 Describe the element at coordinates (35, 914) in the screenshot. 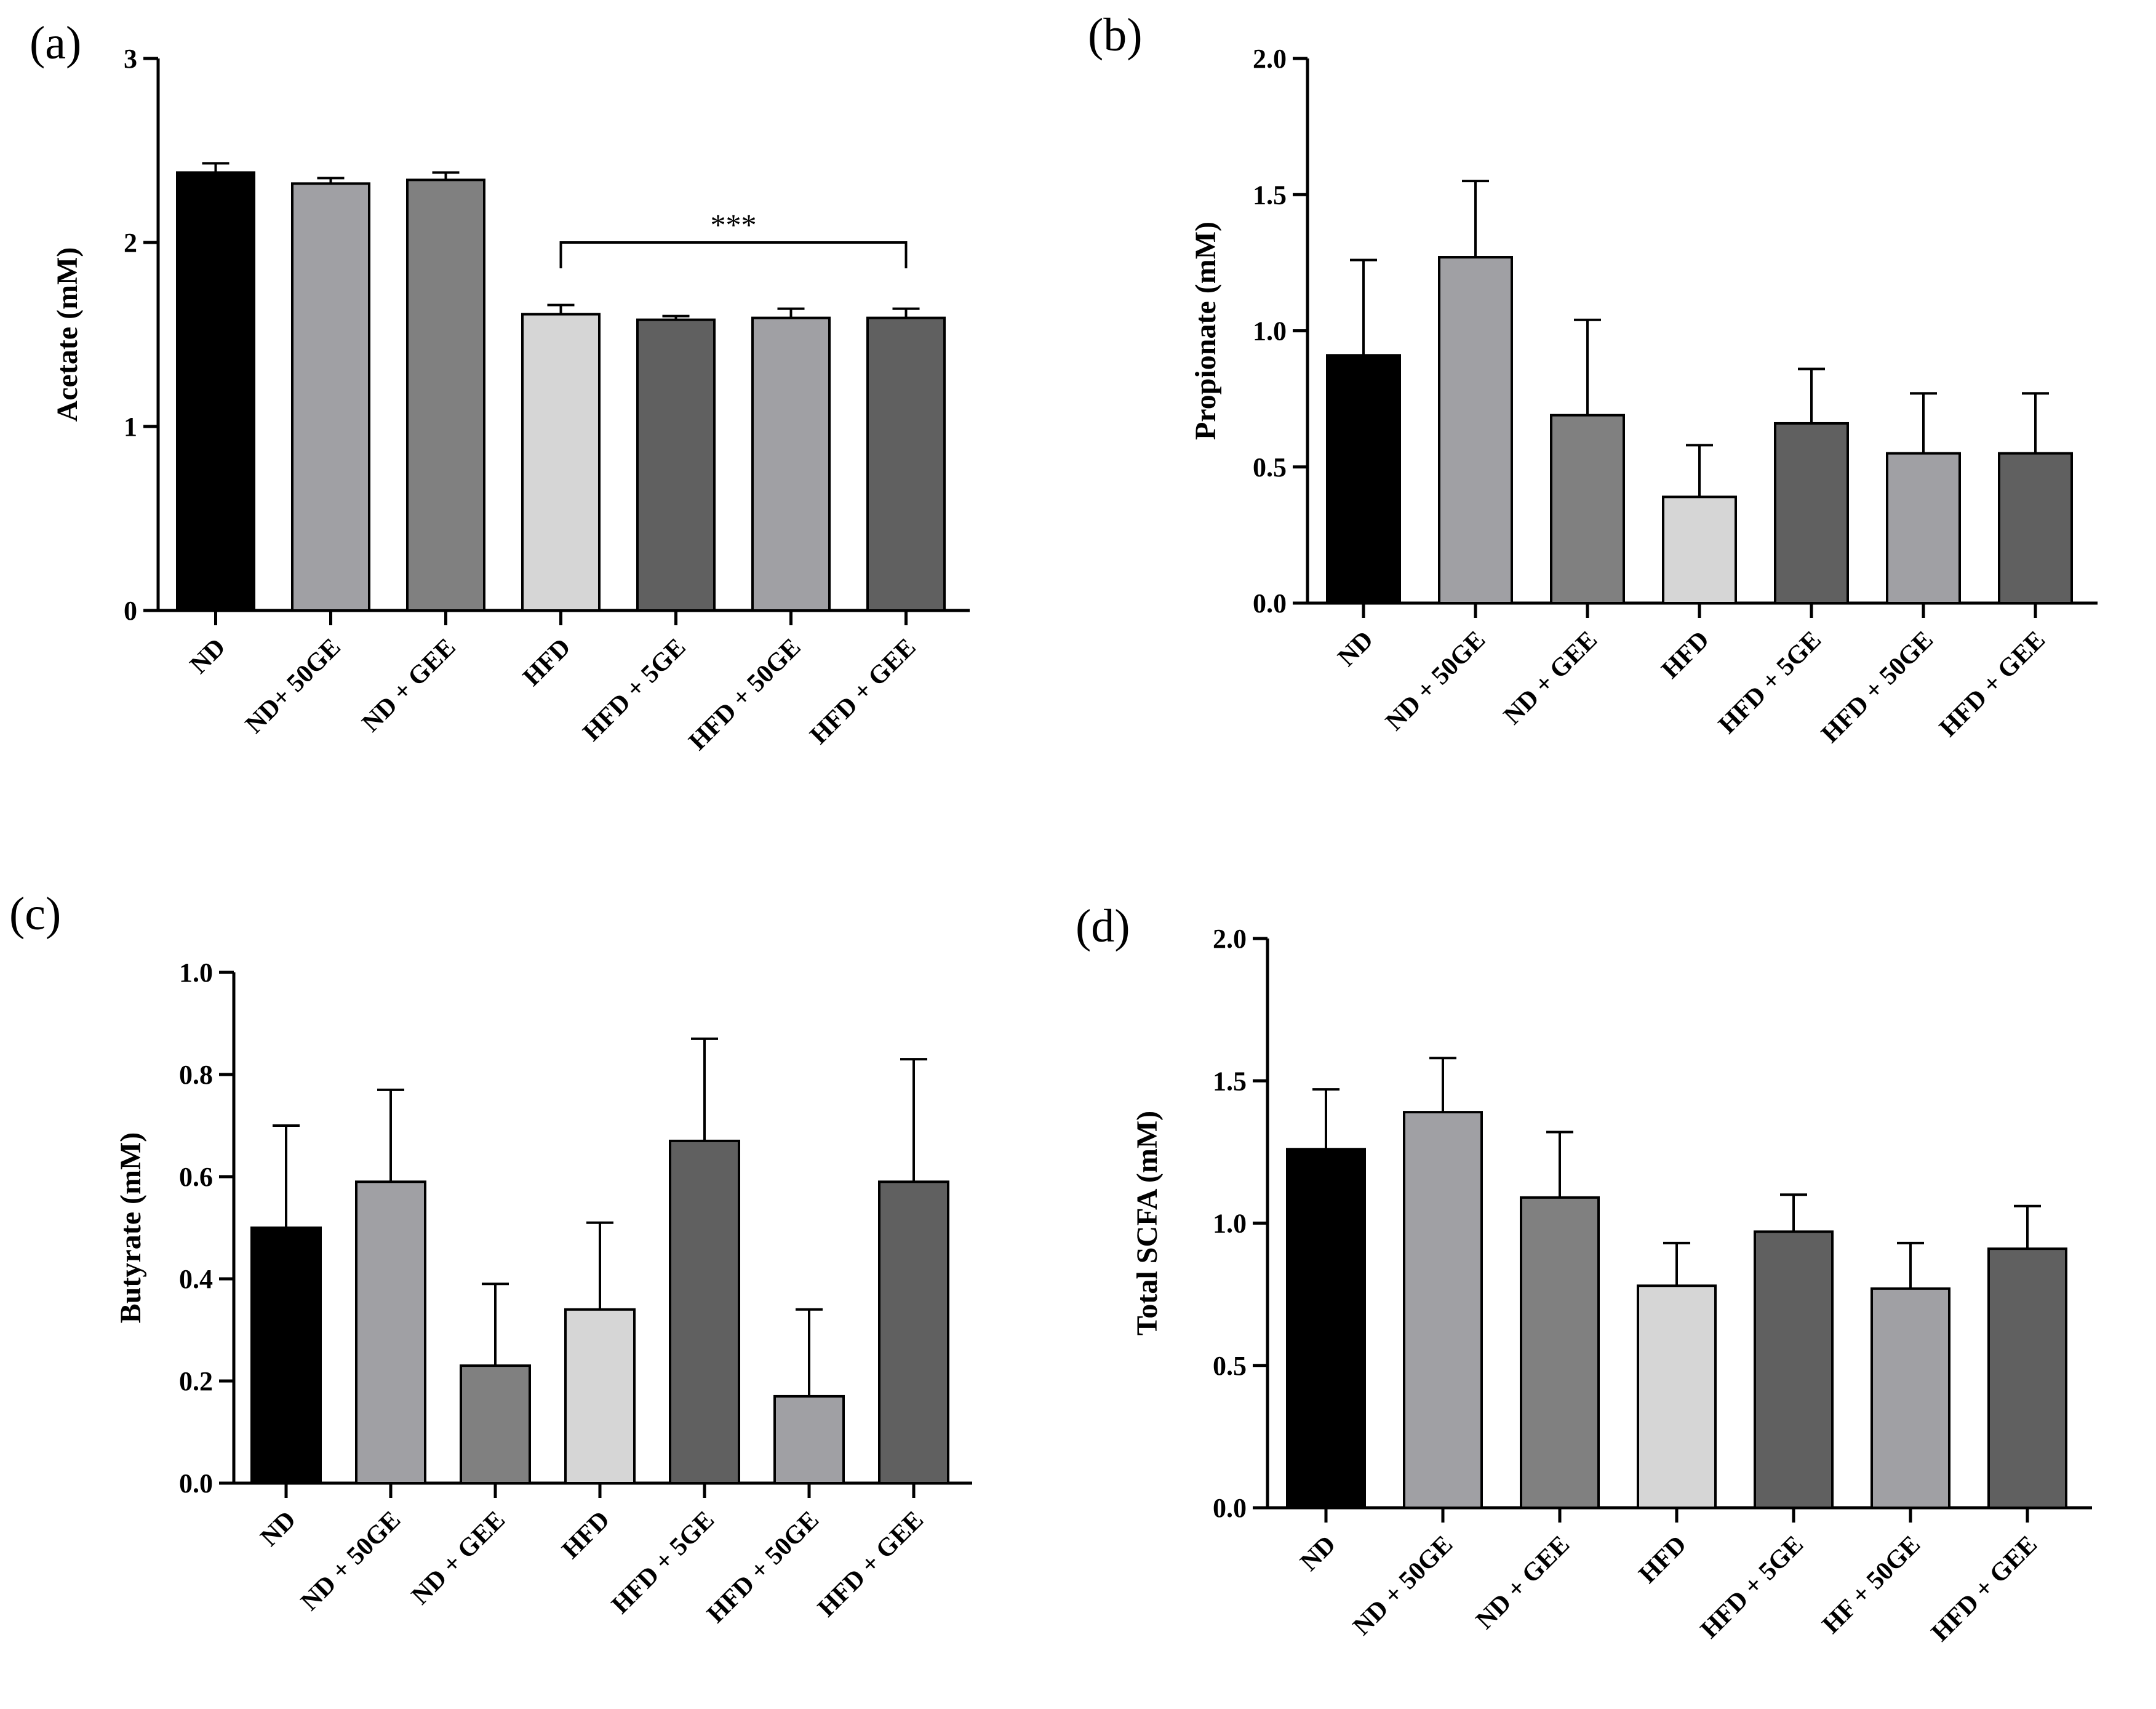

I see `panel-label: (c)` at that location.